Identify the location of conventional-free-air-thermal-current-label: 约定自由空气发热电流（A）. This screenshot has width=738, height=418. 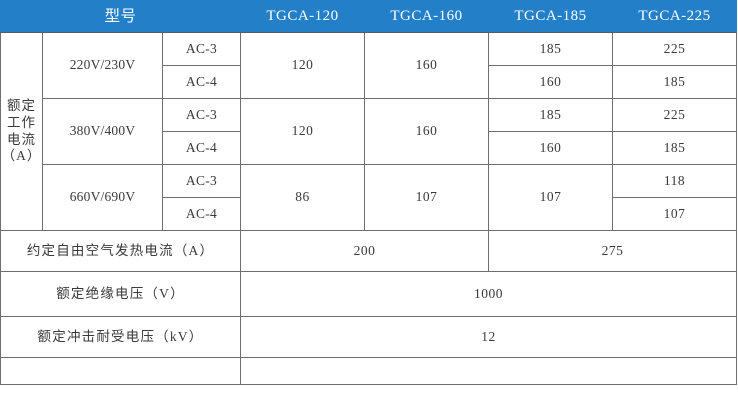
(121, 251).